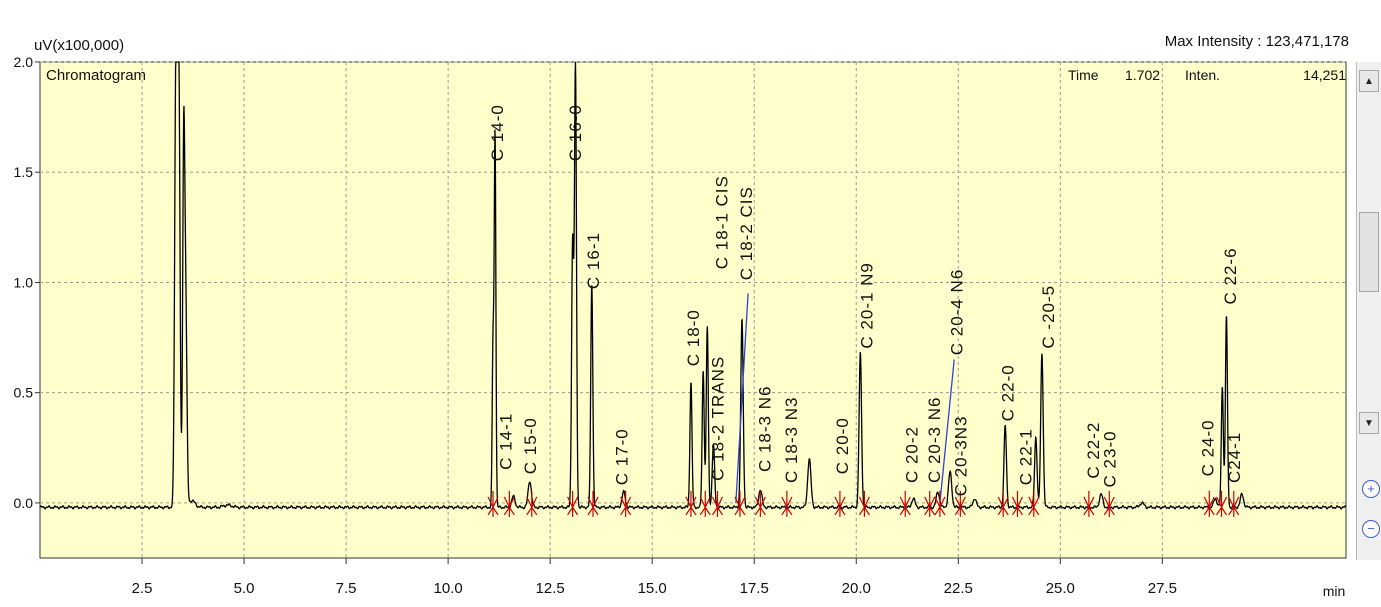 Image resolution: width=1381 pixels, height=607 pixels. What do you see at coordinates (1368, 311) in the screenshot?
I see `vertical-scrollbar: ▲ ▼` at bounding box center [1368, 311].